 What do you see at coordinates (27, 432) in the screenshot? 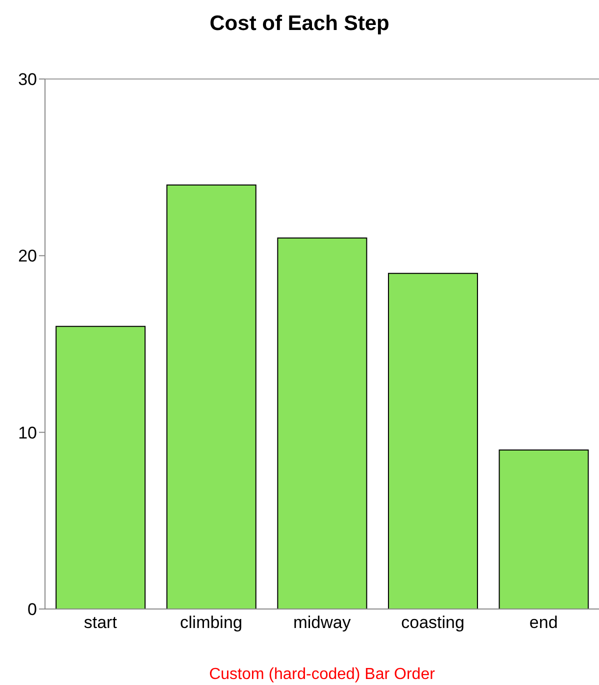
I see `y-tick-label: 10` at bounding box center [27, 432].